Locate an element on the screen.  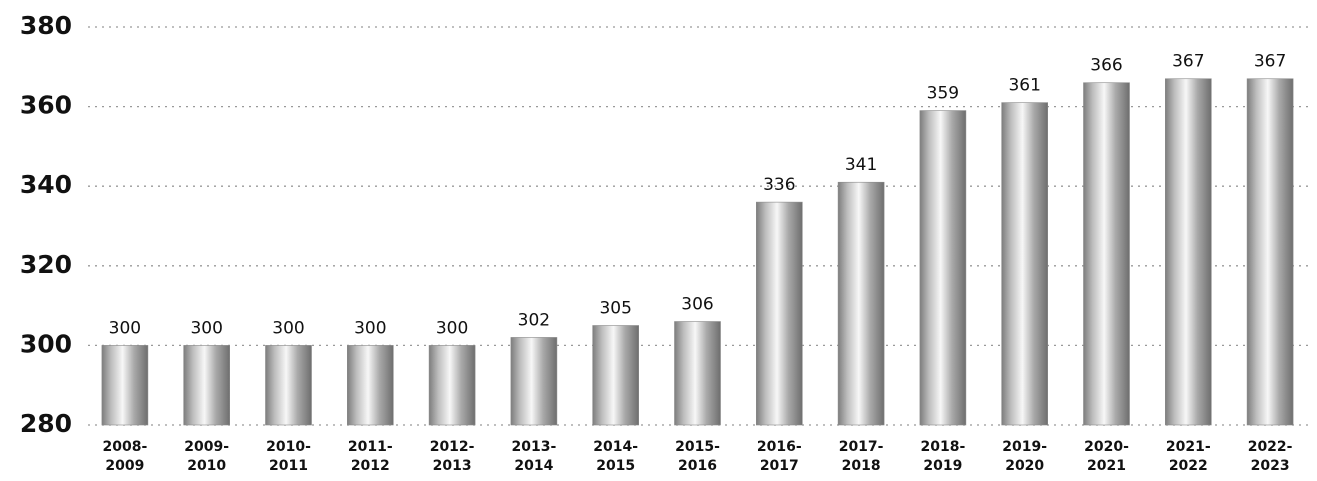
value-label: 336 is located at coordinates (779, 185).